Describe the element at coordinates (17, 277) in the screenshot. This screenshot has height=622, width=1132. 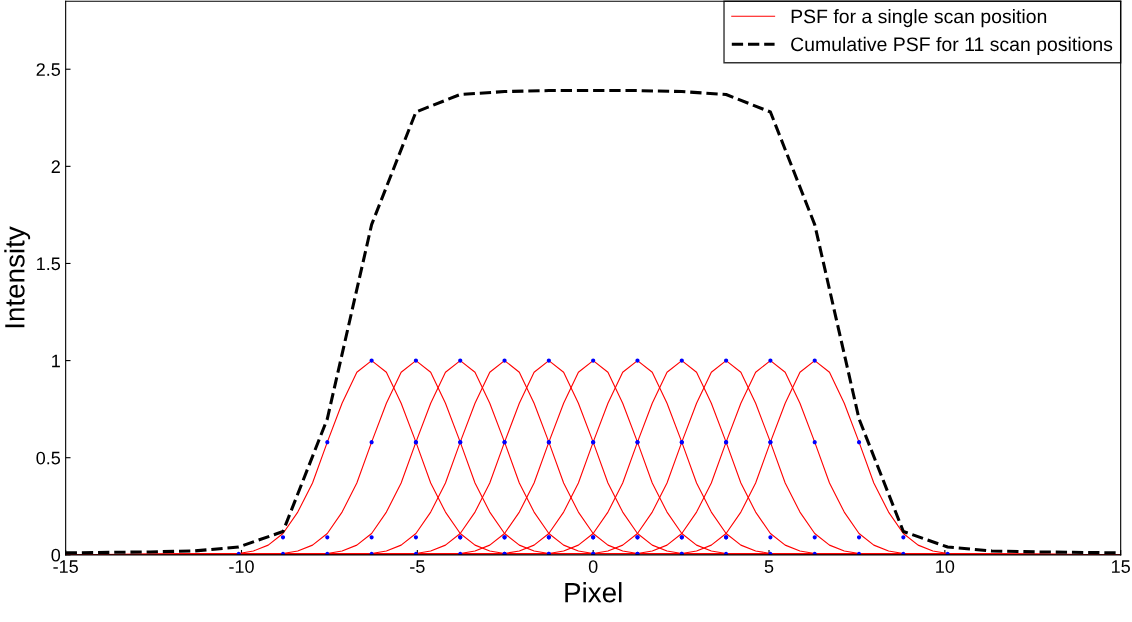
I see `y-axis-title: Intensity` at that location.